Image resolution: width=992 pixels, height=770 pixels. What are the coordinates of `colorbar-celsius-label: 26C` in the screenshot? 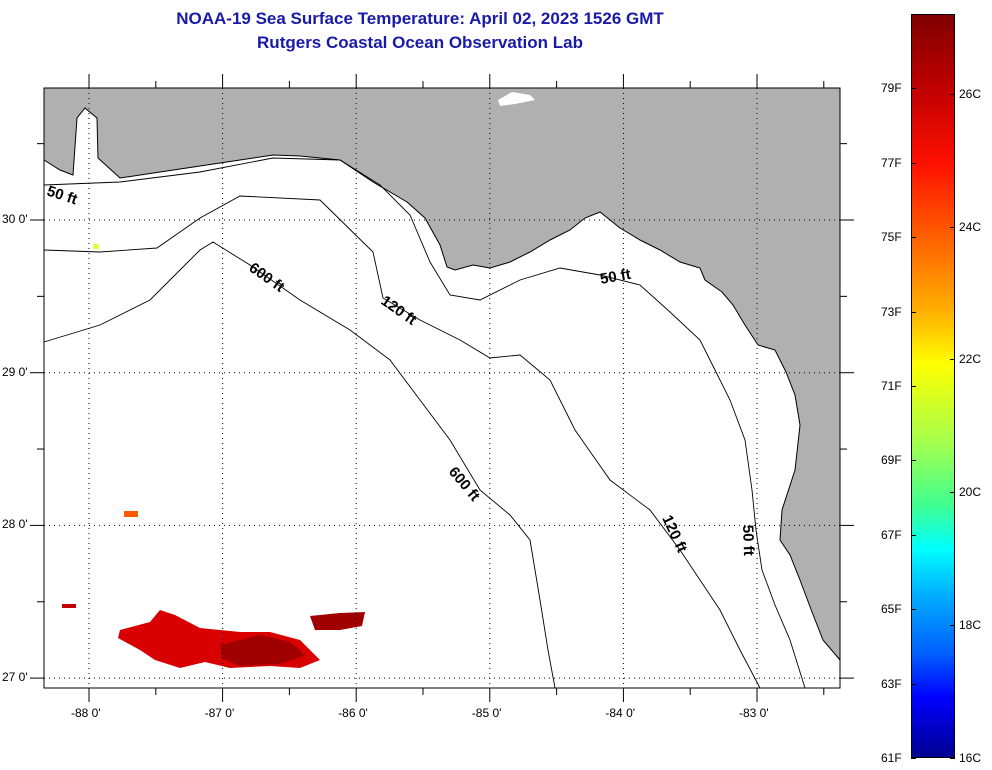 It's located at (970, 93).